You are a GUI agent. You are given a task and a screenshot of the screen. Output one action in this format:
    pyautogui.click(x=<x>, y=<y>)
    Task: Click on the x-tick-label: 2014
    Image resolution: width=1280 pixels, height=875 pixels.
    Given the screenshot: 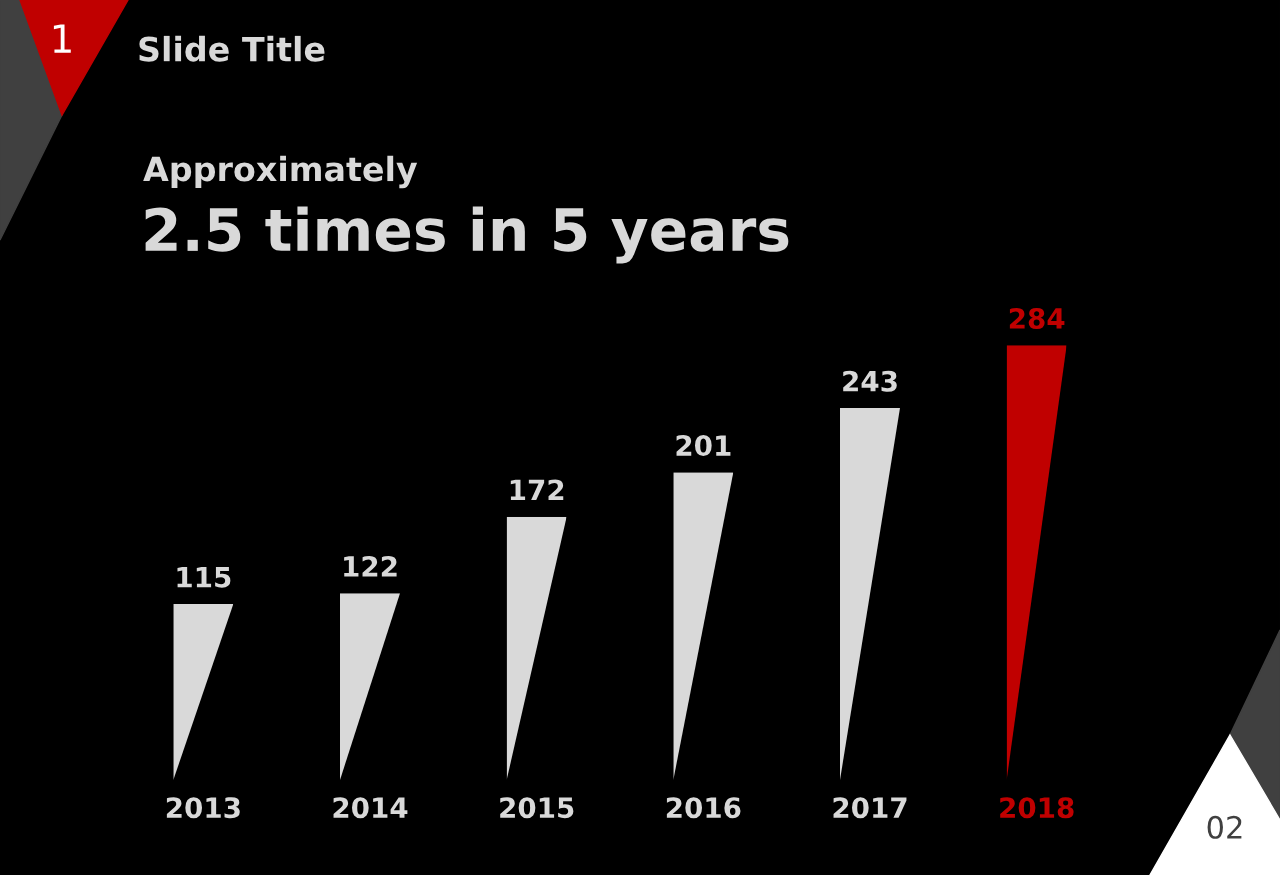 What is the action you would take?
    pyautogui.click(x=370, y=808)
    